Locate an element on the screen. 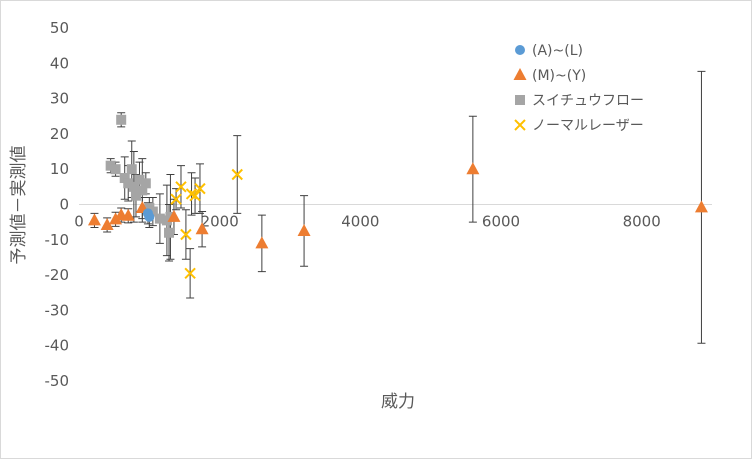 Image resolution: width=752 pixels, height=459 pixels. legend-label: ノーマルレーザー is located at coordinates (588, 126).